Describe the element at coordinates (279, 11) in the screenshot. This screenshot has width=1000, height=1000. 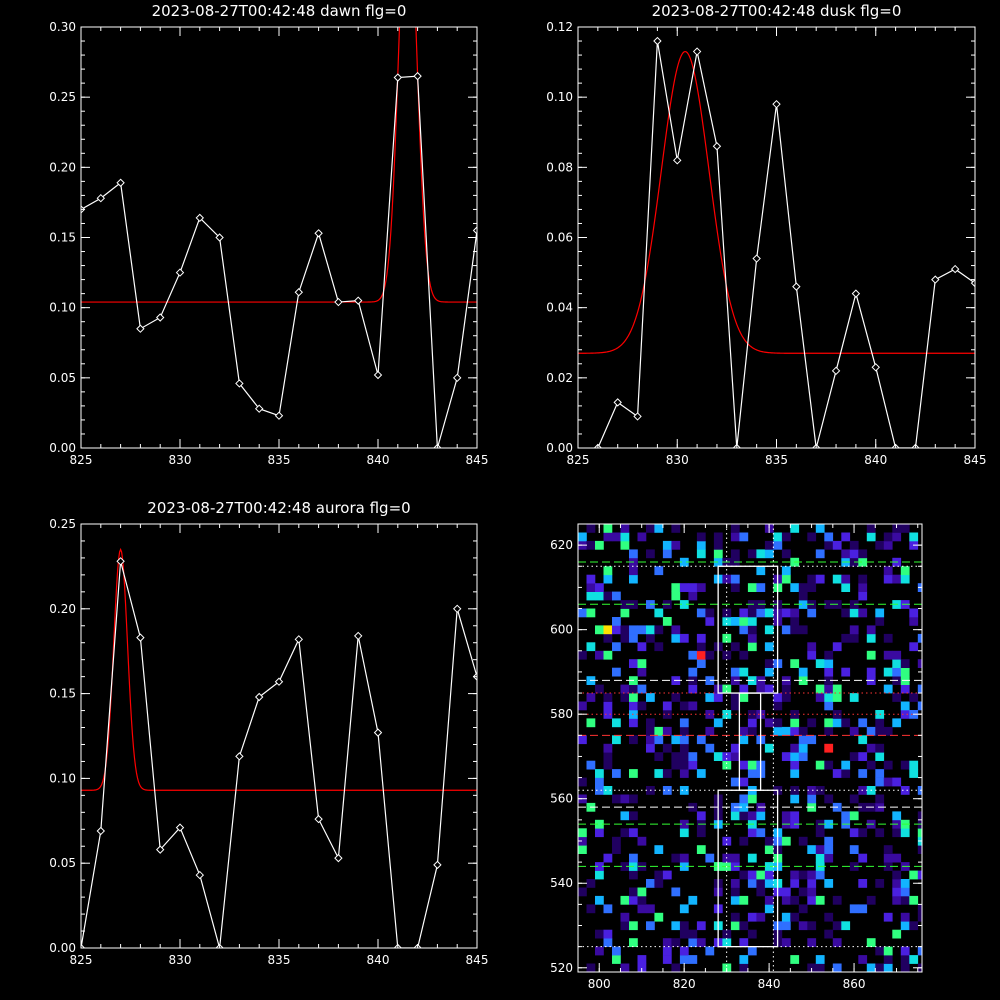
I see `plot-title: 2023-08-27T00:42:48 dawn flg=0` at that location.